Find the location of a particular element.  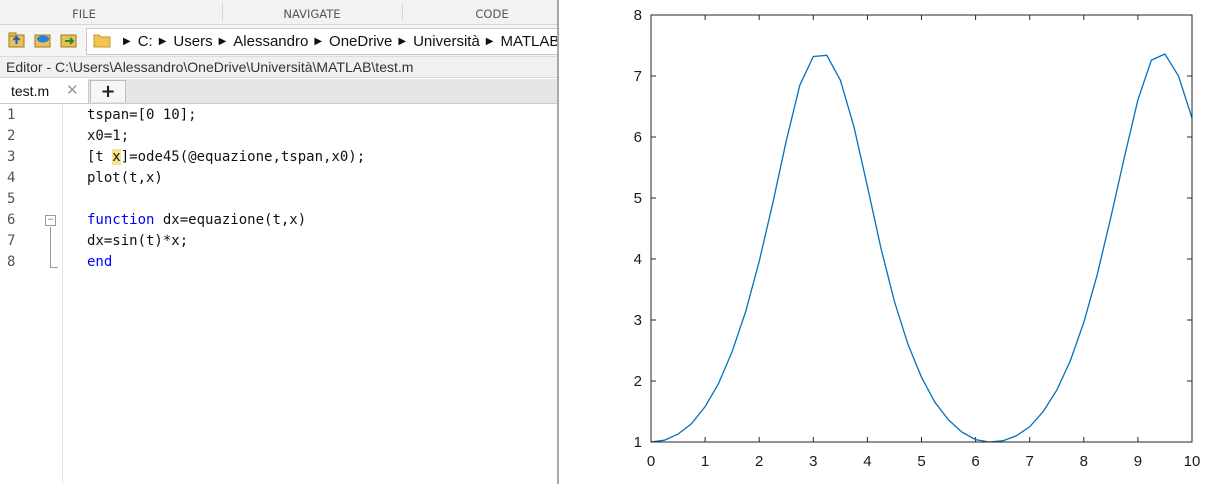

close-icon: ✕ is located at coordinates (72, 90).